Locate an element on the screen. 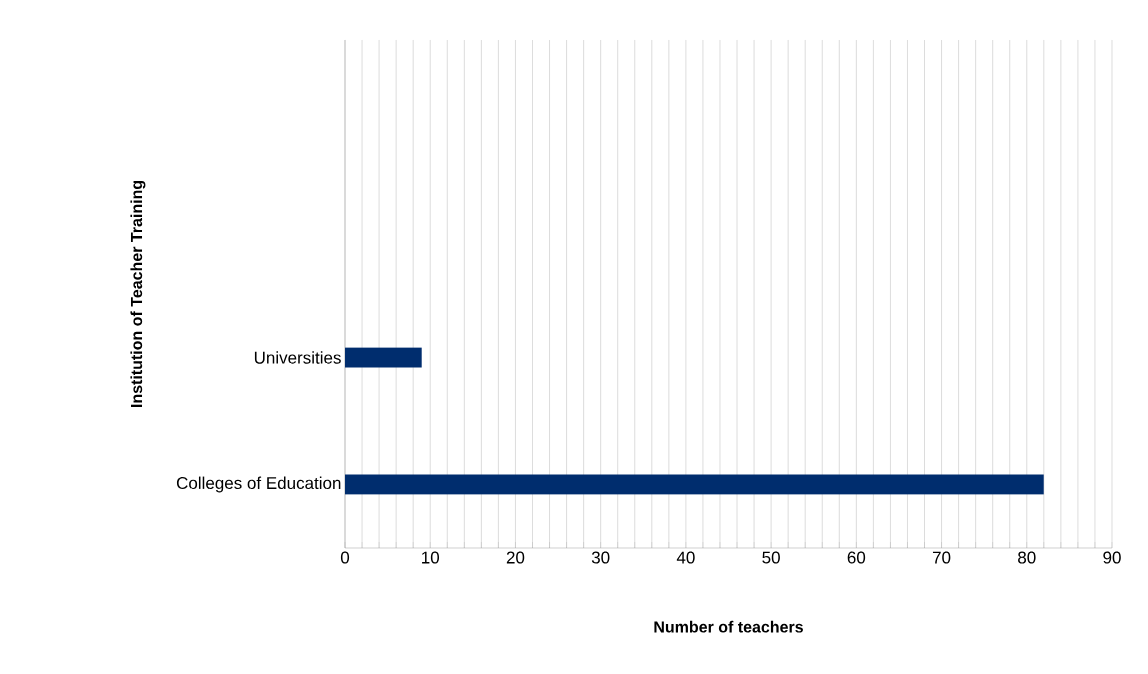 The height and width of the screenshot is (674, 1148). x-tick-label: 0 is located at coordinates (345, 557).